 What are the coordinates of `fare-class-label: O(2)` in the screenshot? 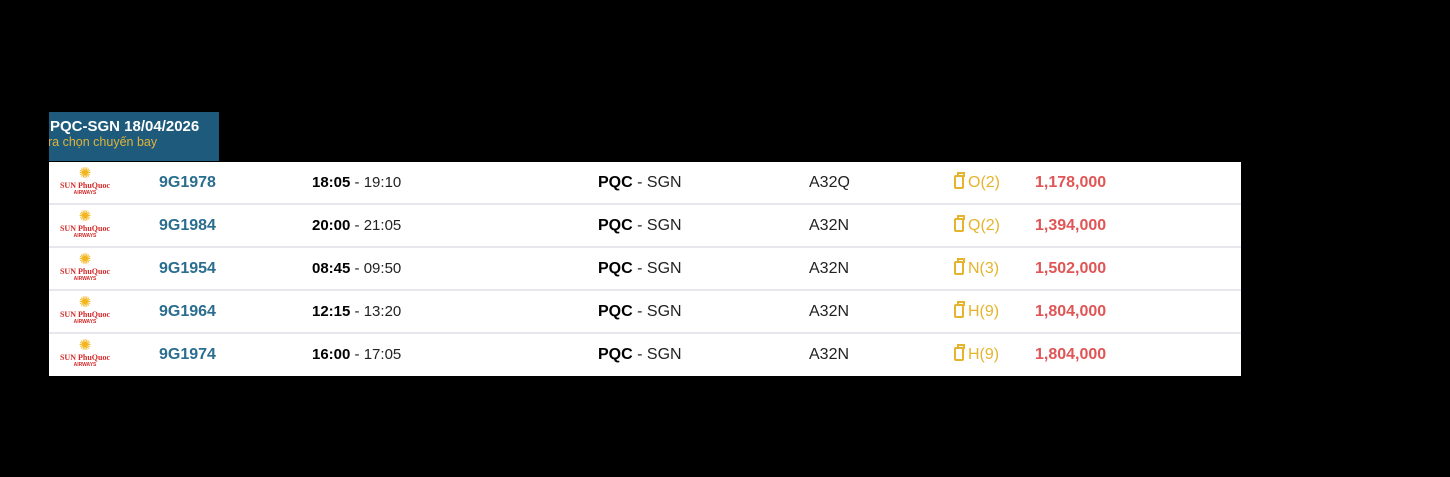 It's located at (984, 182).